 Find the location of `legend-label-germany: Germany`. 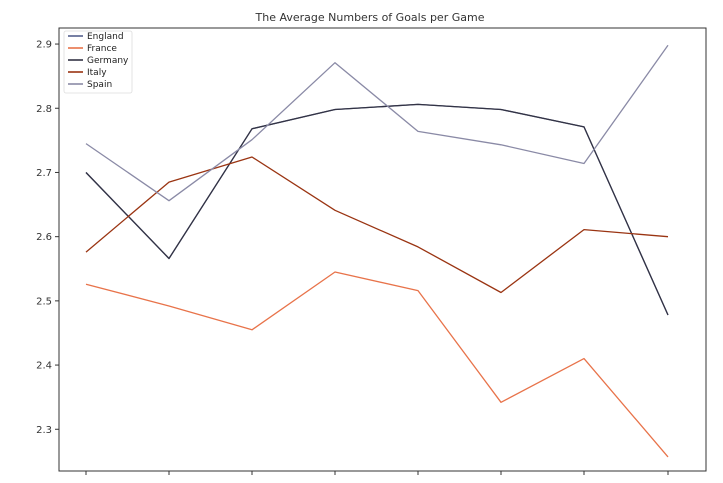

legend-label-germany: Germany is located at coordinates (108, 61).